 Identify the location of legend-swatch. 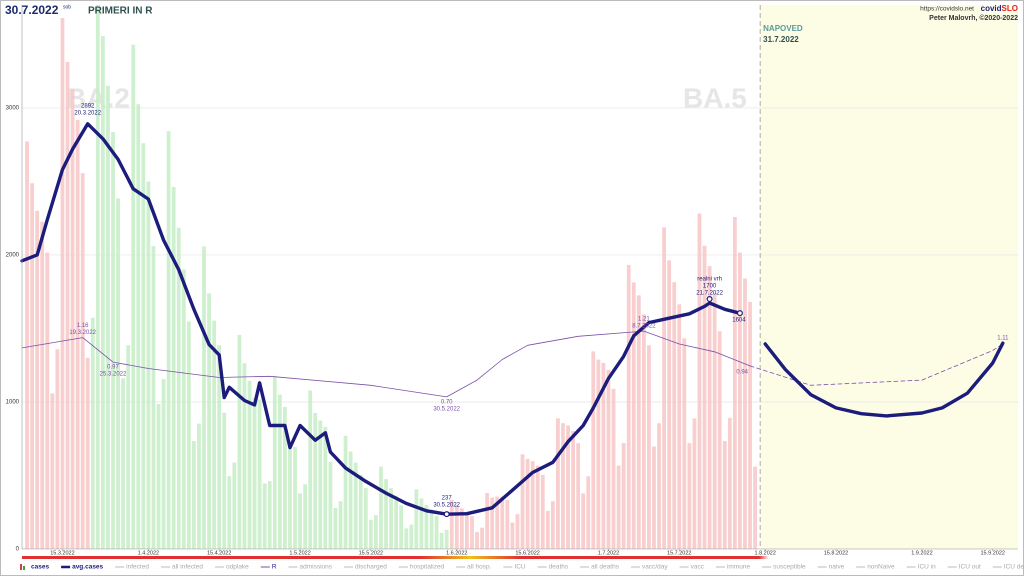
(21, 567).